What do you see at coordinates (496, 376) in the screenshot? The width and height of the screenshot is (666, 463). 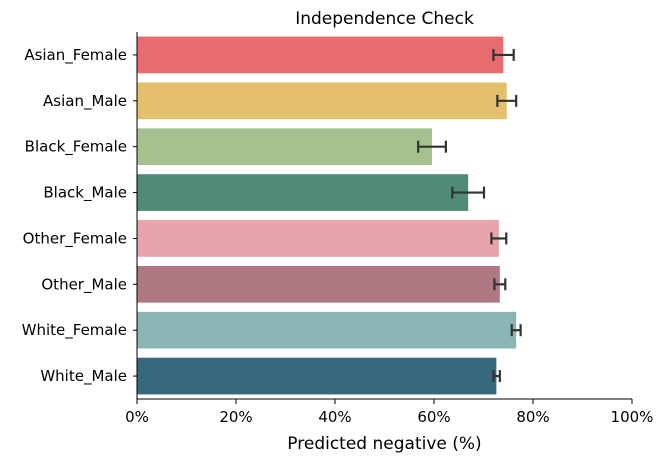 I see `error-bar-white-male` at bounding box center [496, 376].